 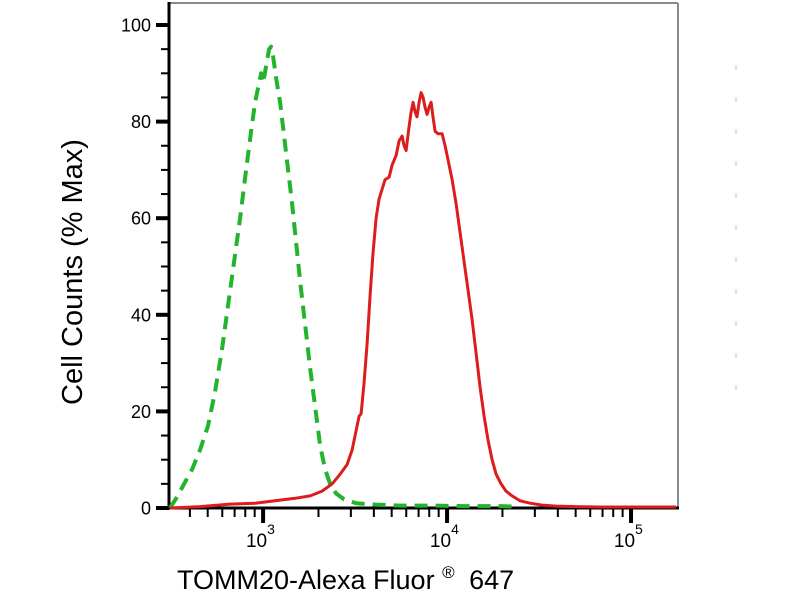 I want to click on y-tick-label: 40, so click(x=141, y=315).